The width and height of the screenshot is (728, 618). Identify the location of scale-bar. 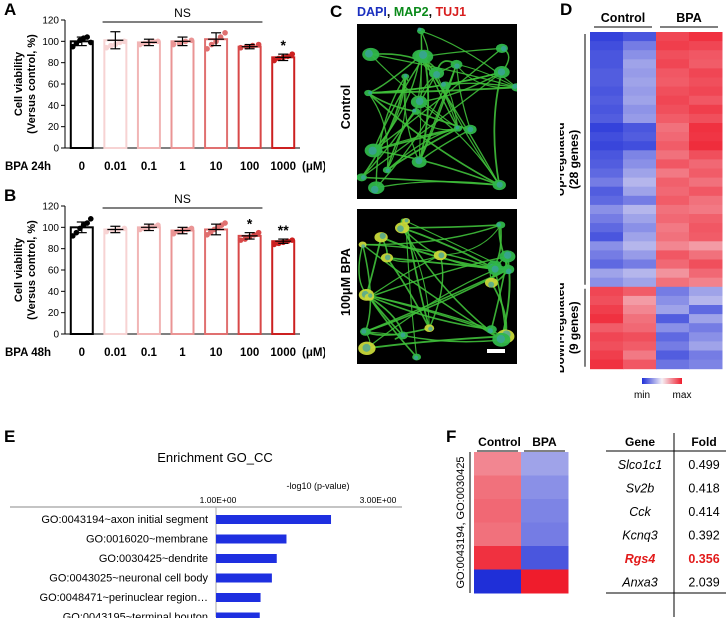
(496, 351).